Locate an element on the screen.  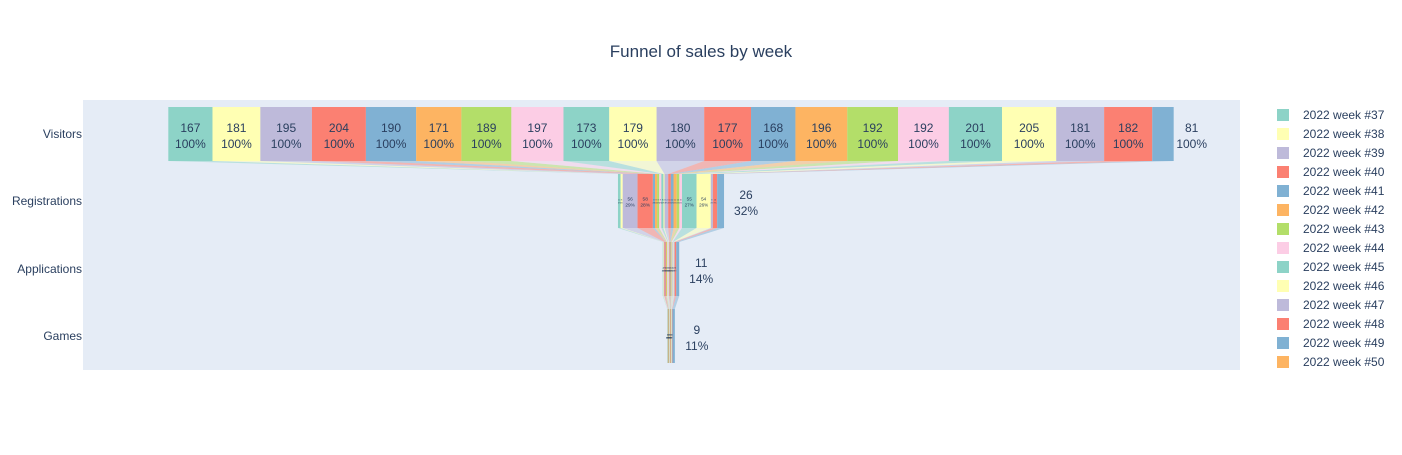
bar-value-label: 11 is located at coordinates (701, 263).